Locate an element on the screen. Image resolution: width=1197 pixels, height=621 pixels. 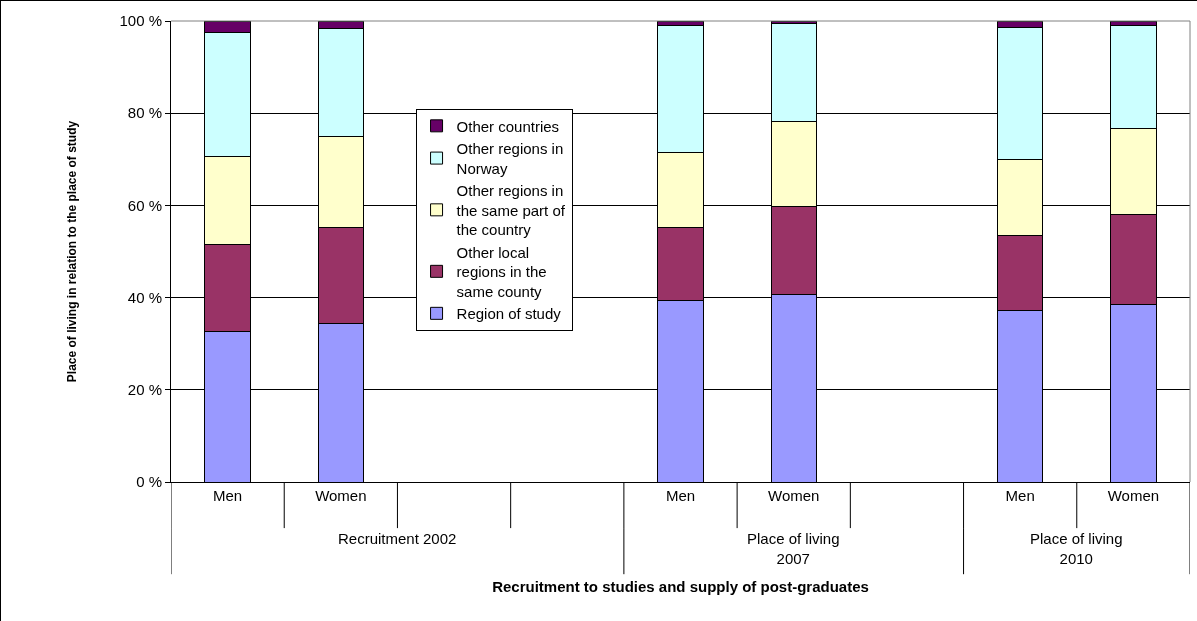
text: Place of living 2010 is located at coordinates (1076, 548).